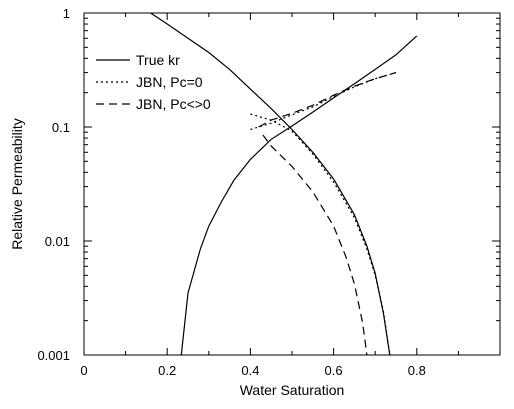 Image resolution: width=514 pixels, height=409 pixels. I want to click on x-tick-label: 0, so click(83, 370).